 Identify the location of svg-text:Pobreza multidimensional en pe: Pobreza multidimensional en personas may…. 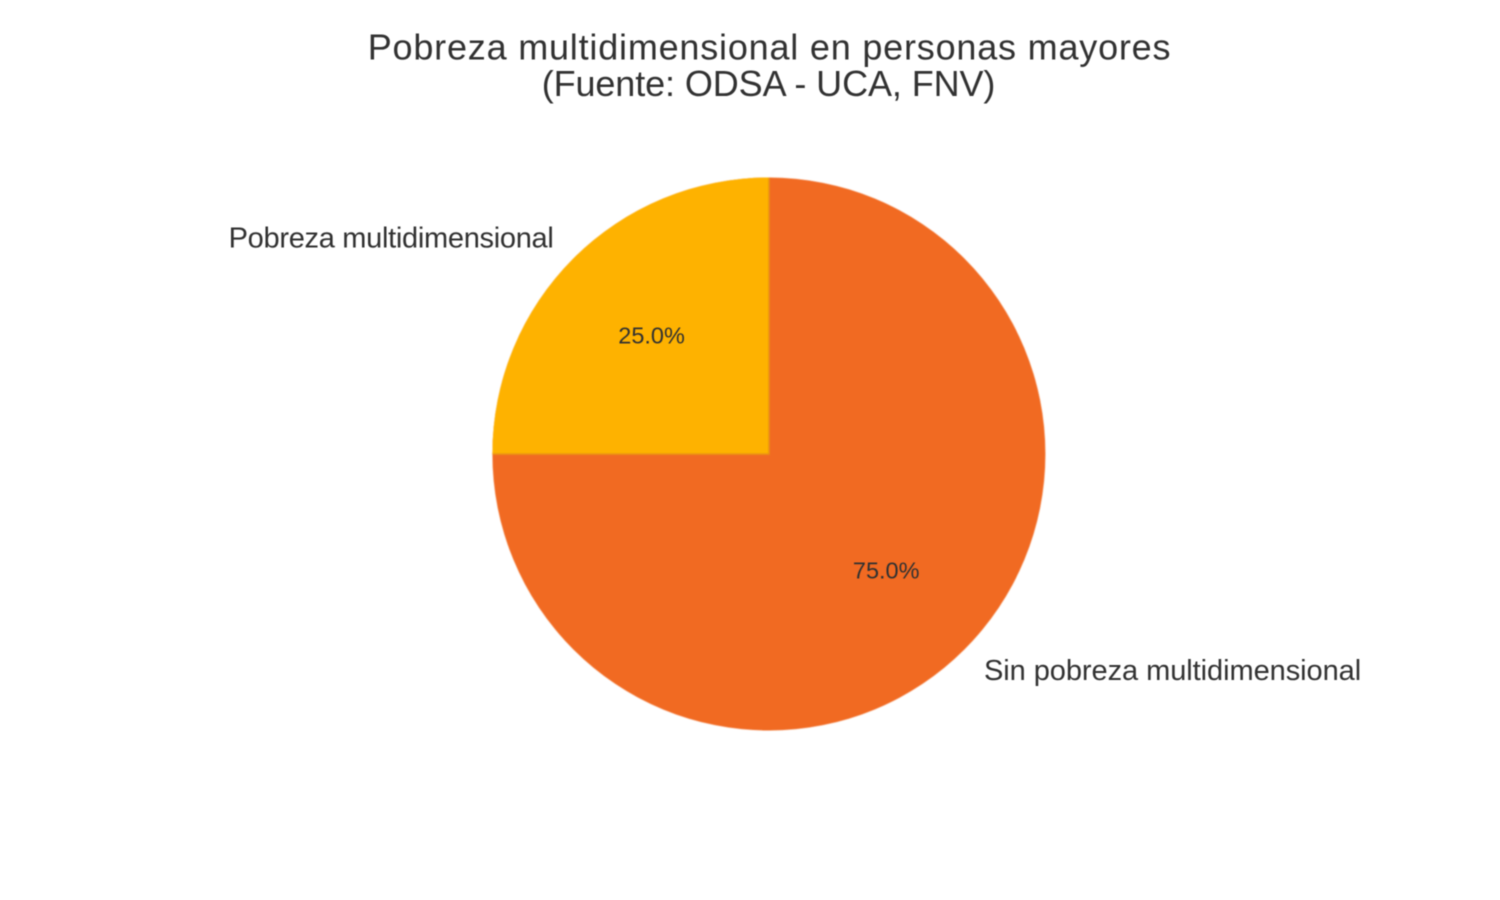
(770, 47).